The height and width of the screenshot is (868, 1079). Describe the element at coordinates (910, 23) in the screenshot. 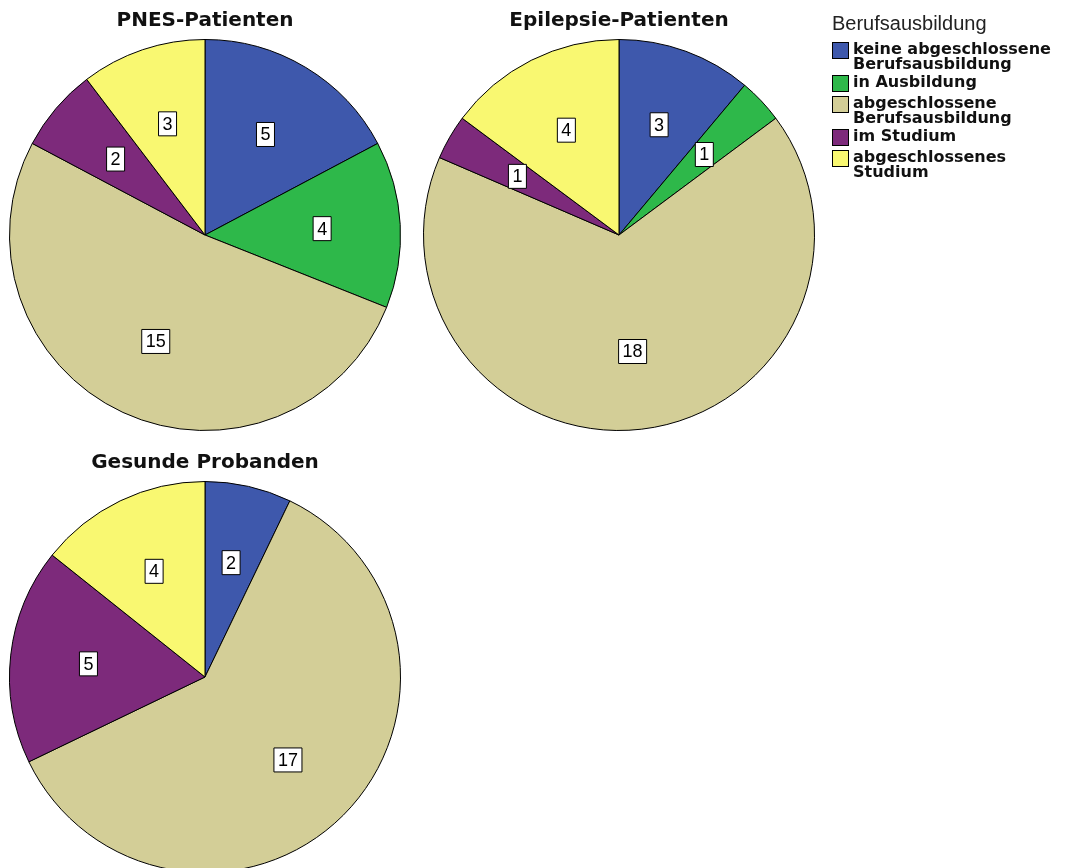

I see `legend-title: Berufsausbildung` at that location.